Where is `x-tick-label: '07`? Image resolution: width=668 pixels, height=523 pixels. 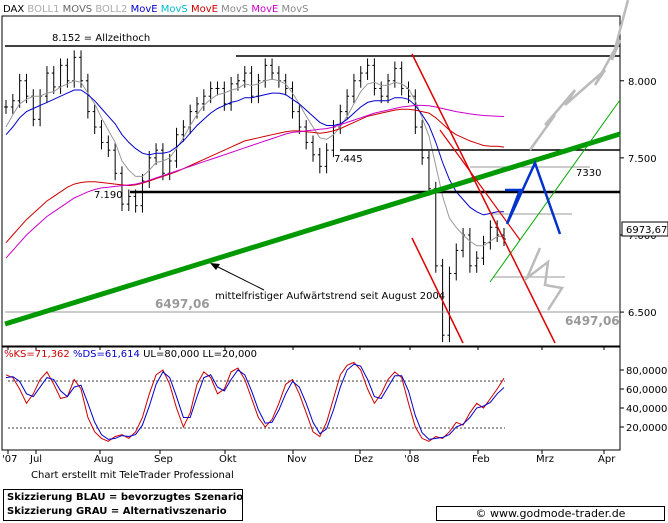
x-tick-label: '07 is located at coordinates (9, 459).